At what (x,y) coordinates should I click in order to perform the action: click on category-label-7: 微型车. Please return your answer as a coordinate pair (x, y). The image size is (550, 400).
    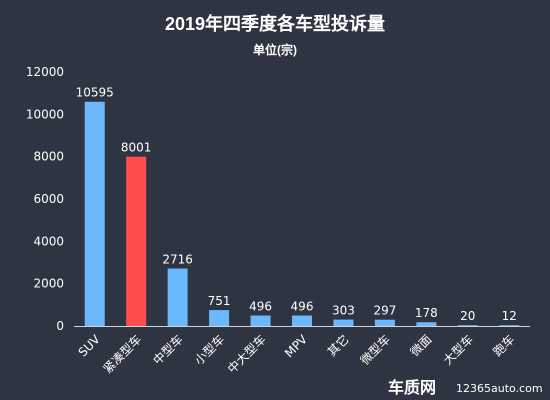
    Looking at the image, I should click on (375, 350).